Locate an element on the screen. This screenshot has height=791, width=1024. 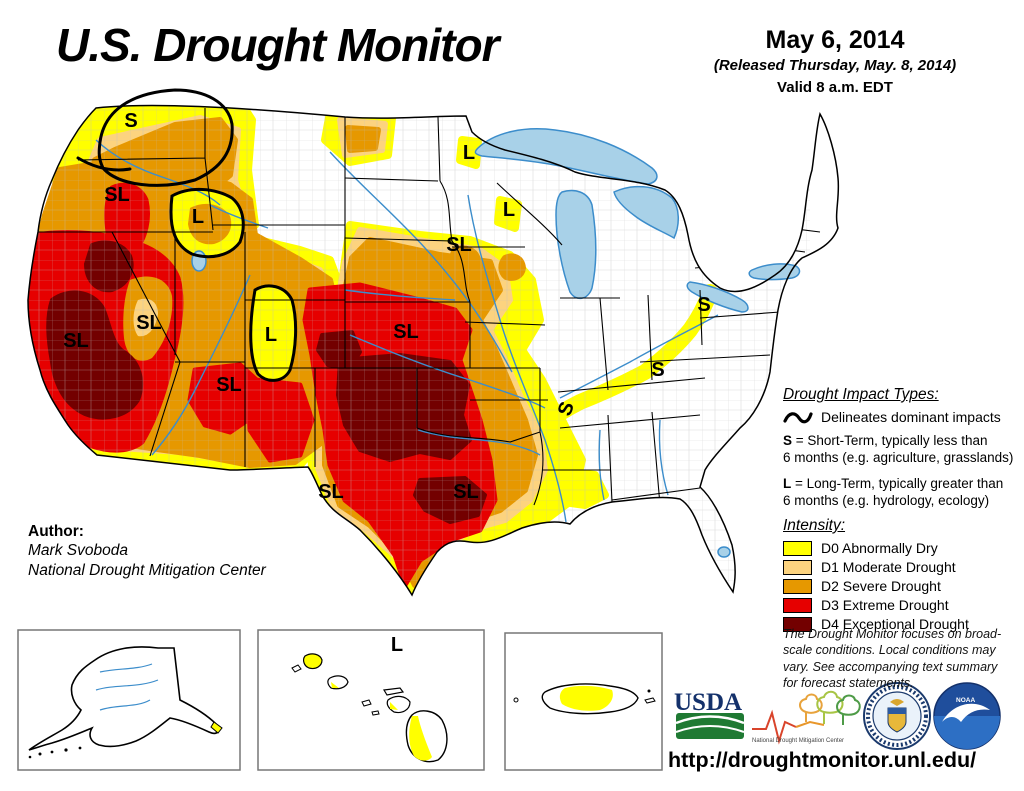
inset-alaska is located at coordinates (129, 700).